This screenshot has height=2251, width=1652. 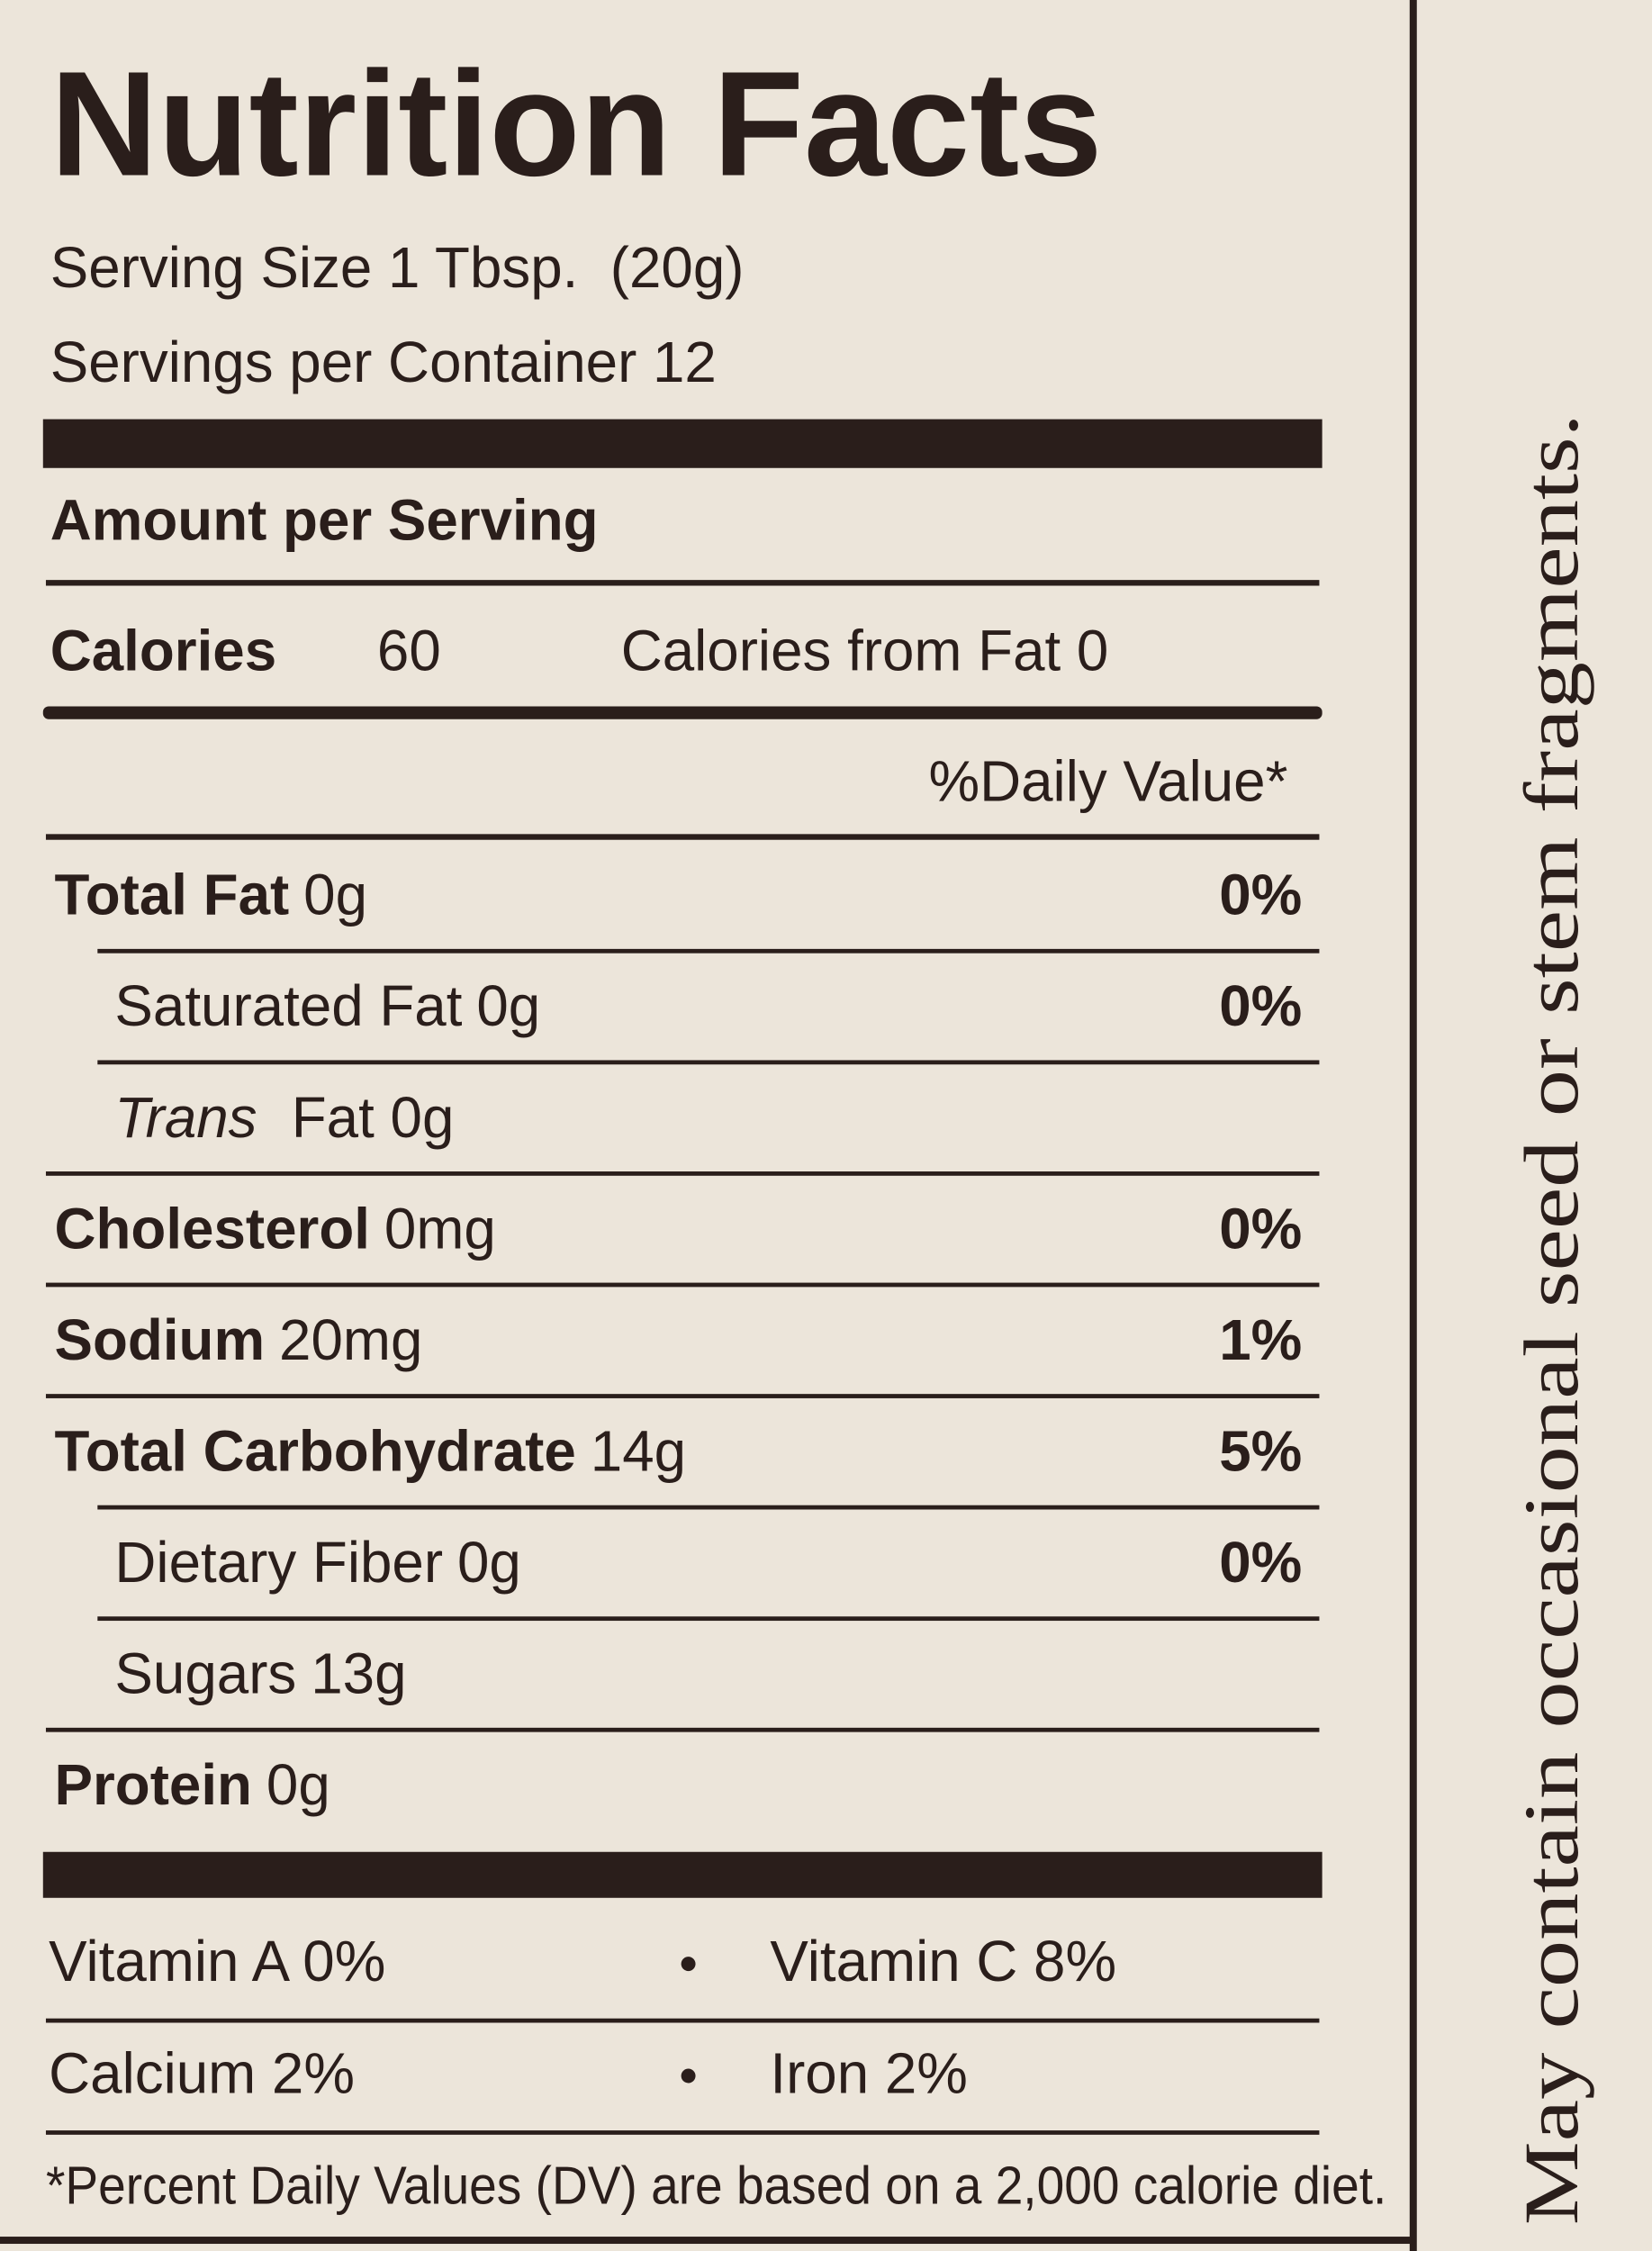 I want to click on title: Nutrition Facts, so click(x=576, y=124).